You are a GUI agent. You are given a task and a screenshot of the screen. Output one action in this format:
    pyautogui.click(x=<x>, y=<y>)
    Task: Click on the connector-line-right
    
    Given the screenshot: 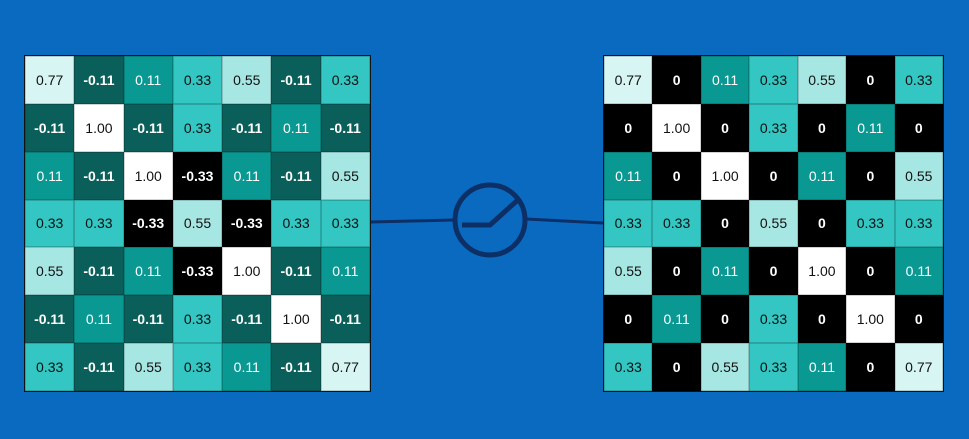 What is the action you would take?
    pyautogui.click(x=564, y=221)
    